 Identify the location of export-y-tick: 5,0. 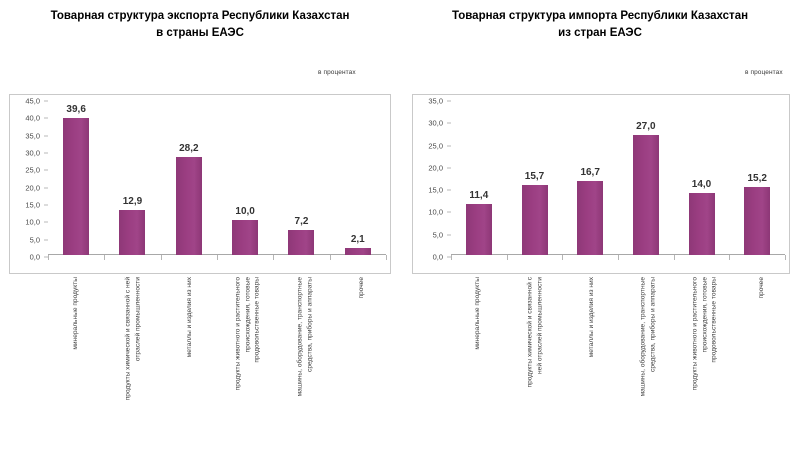
(34, 240).